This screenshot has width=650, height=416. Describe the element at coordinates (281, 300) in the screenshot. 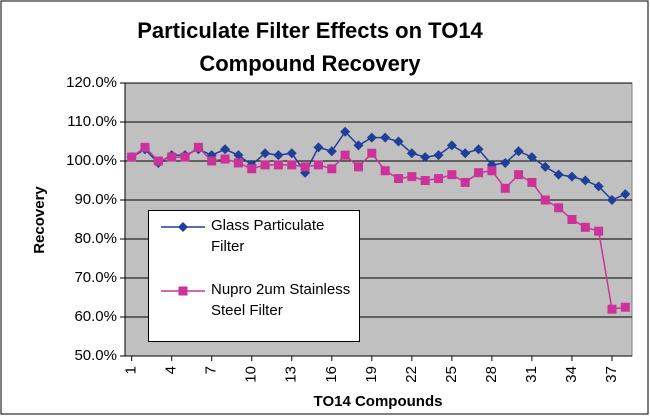

I see `legend-label: Nupro 2um Stainless Steel Filter` at that location.